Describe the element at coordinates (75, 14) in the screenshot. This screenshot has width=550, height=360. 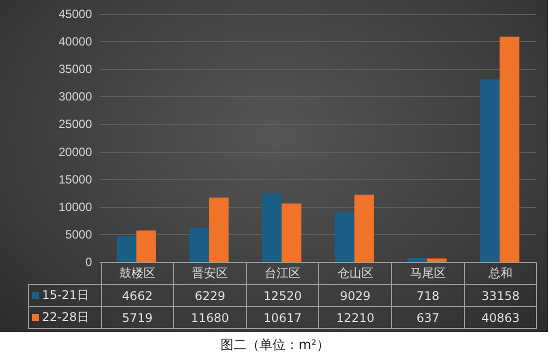
I see `y-tick-label: 45000` at that location.